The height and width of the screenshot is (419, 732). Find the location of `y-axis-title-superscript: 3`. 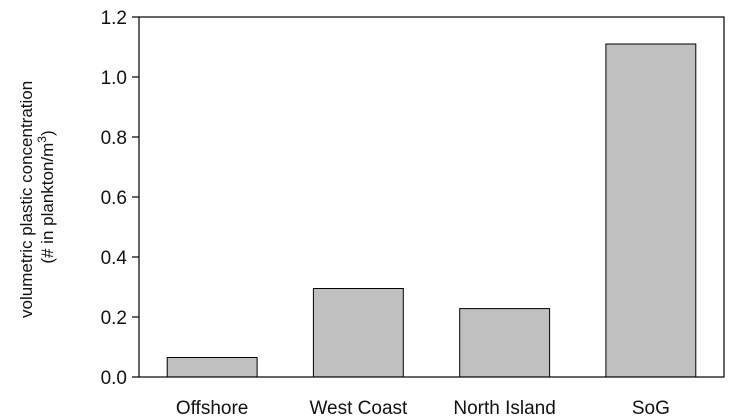

y-axis-title-superscript: 3 is located at coordinates (42, 139).